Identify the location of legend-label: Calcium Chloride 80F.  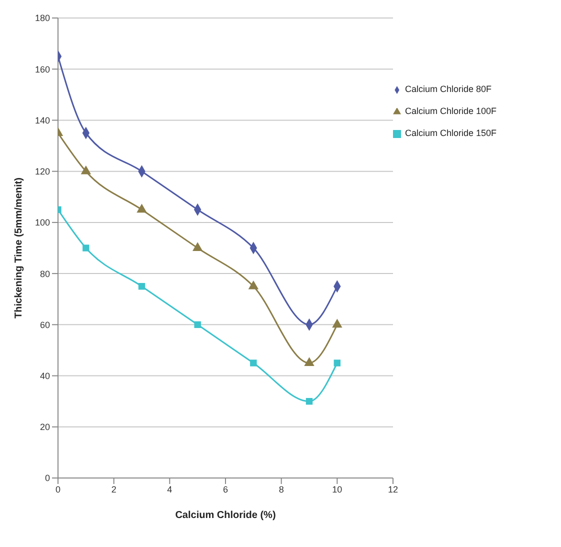
(448, 89).